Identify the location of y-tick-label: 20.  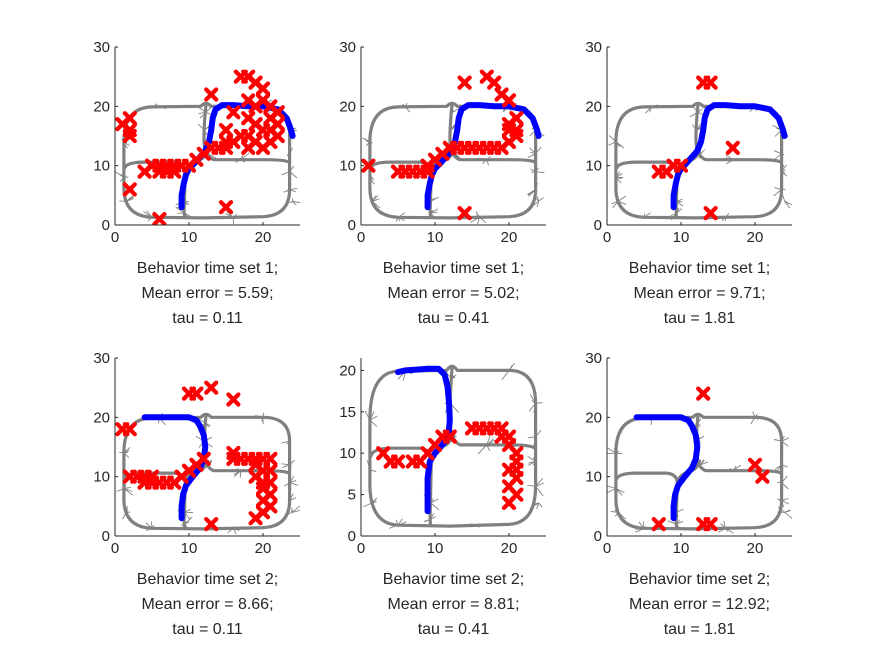
(347, 106).